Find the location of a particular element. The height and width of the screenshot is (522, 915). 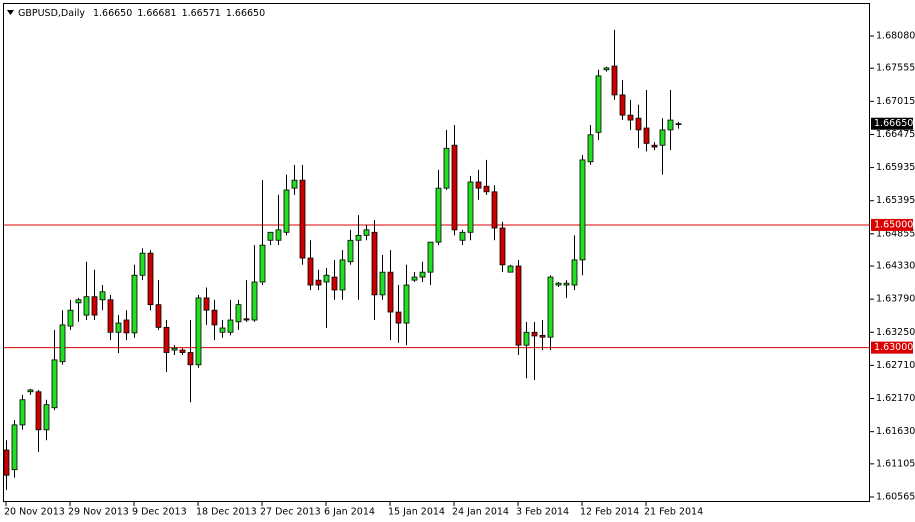

y-tick-label: 1.65395 is located at coordinates (895, 200).